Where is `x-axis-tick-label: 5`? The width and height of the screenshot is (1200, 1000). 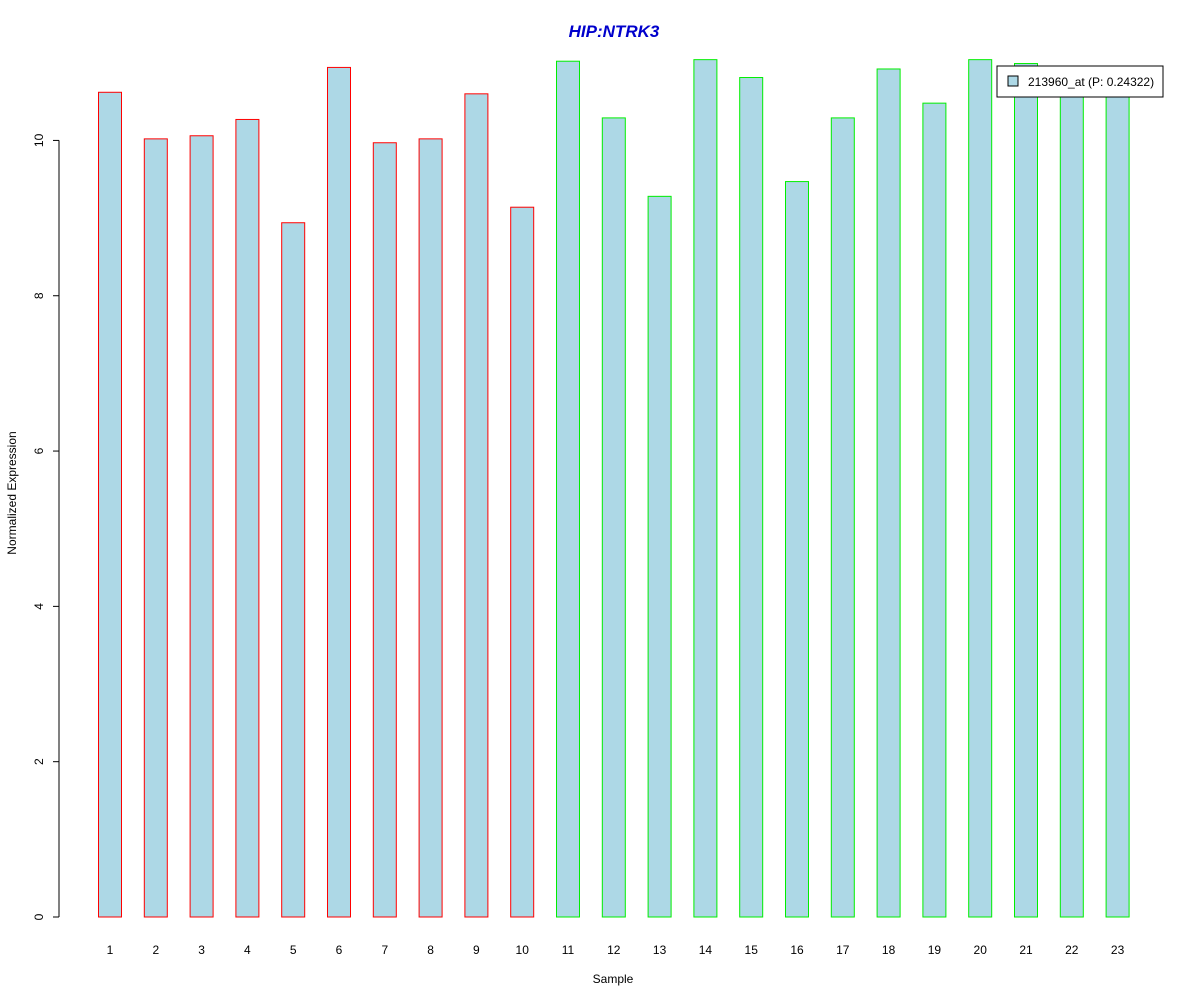
x-axis-tick-label: 5 is located at coordinates (293, 950).